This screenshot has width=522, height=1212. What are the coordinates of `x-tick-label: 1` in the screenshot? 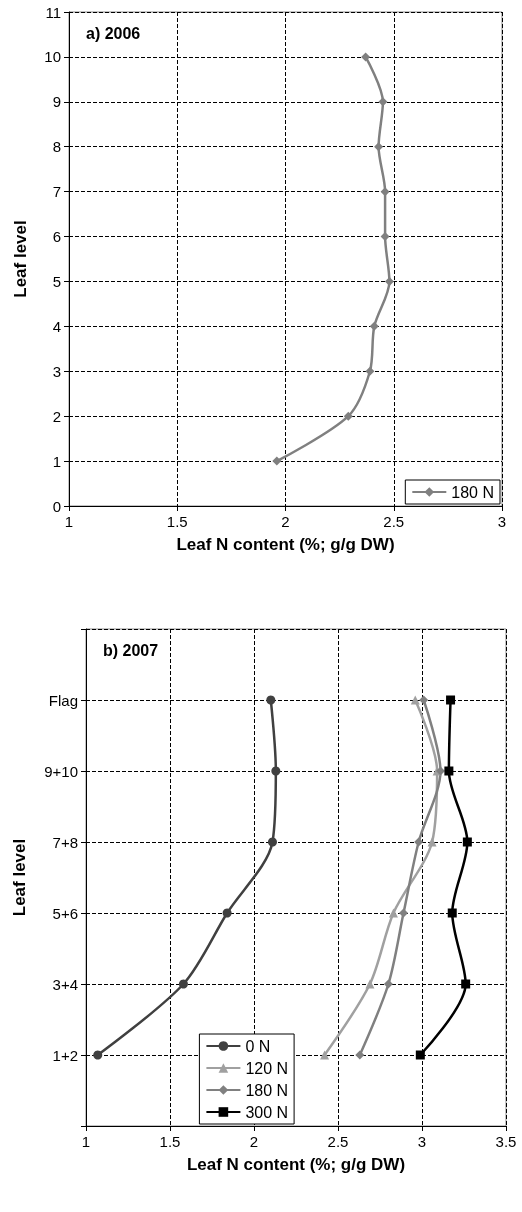 It's located at (86, 1141).